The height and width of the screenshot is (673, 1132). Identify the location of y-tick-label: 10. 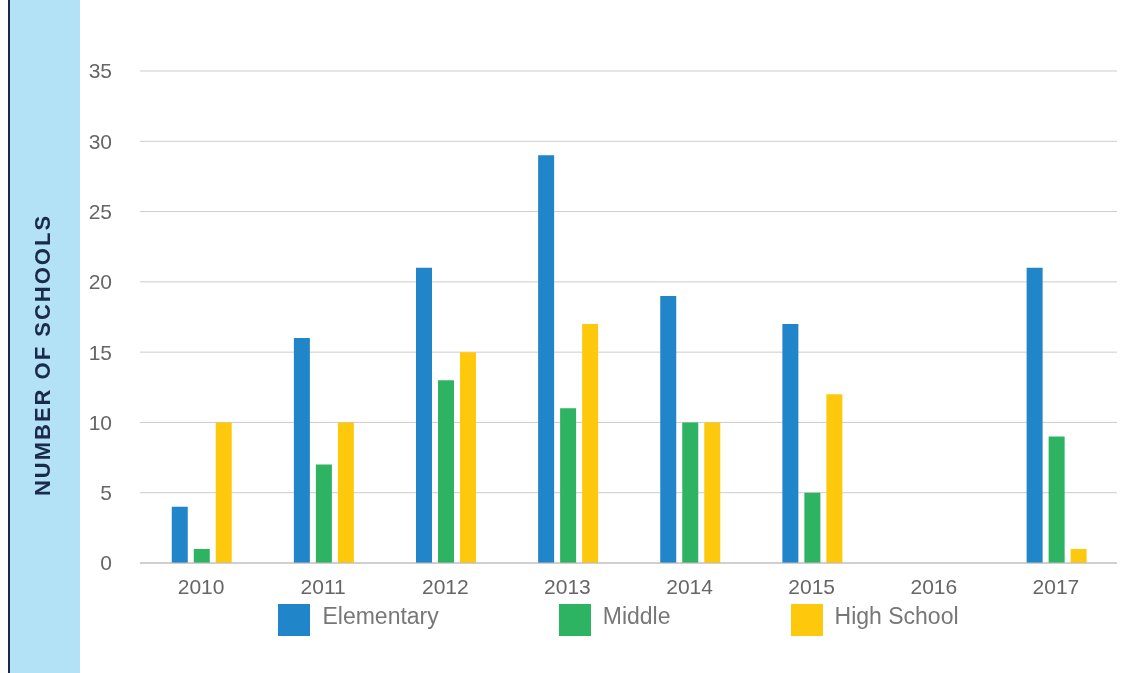
(100, 422).